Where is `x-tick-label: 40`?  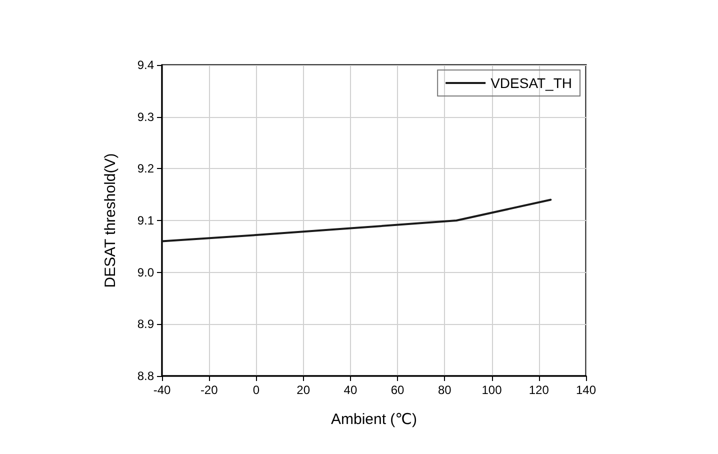
x-tick-label: 40 is located at coordinates (351, 390).